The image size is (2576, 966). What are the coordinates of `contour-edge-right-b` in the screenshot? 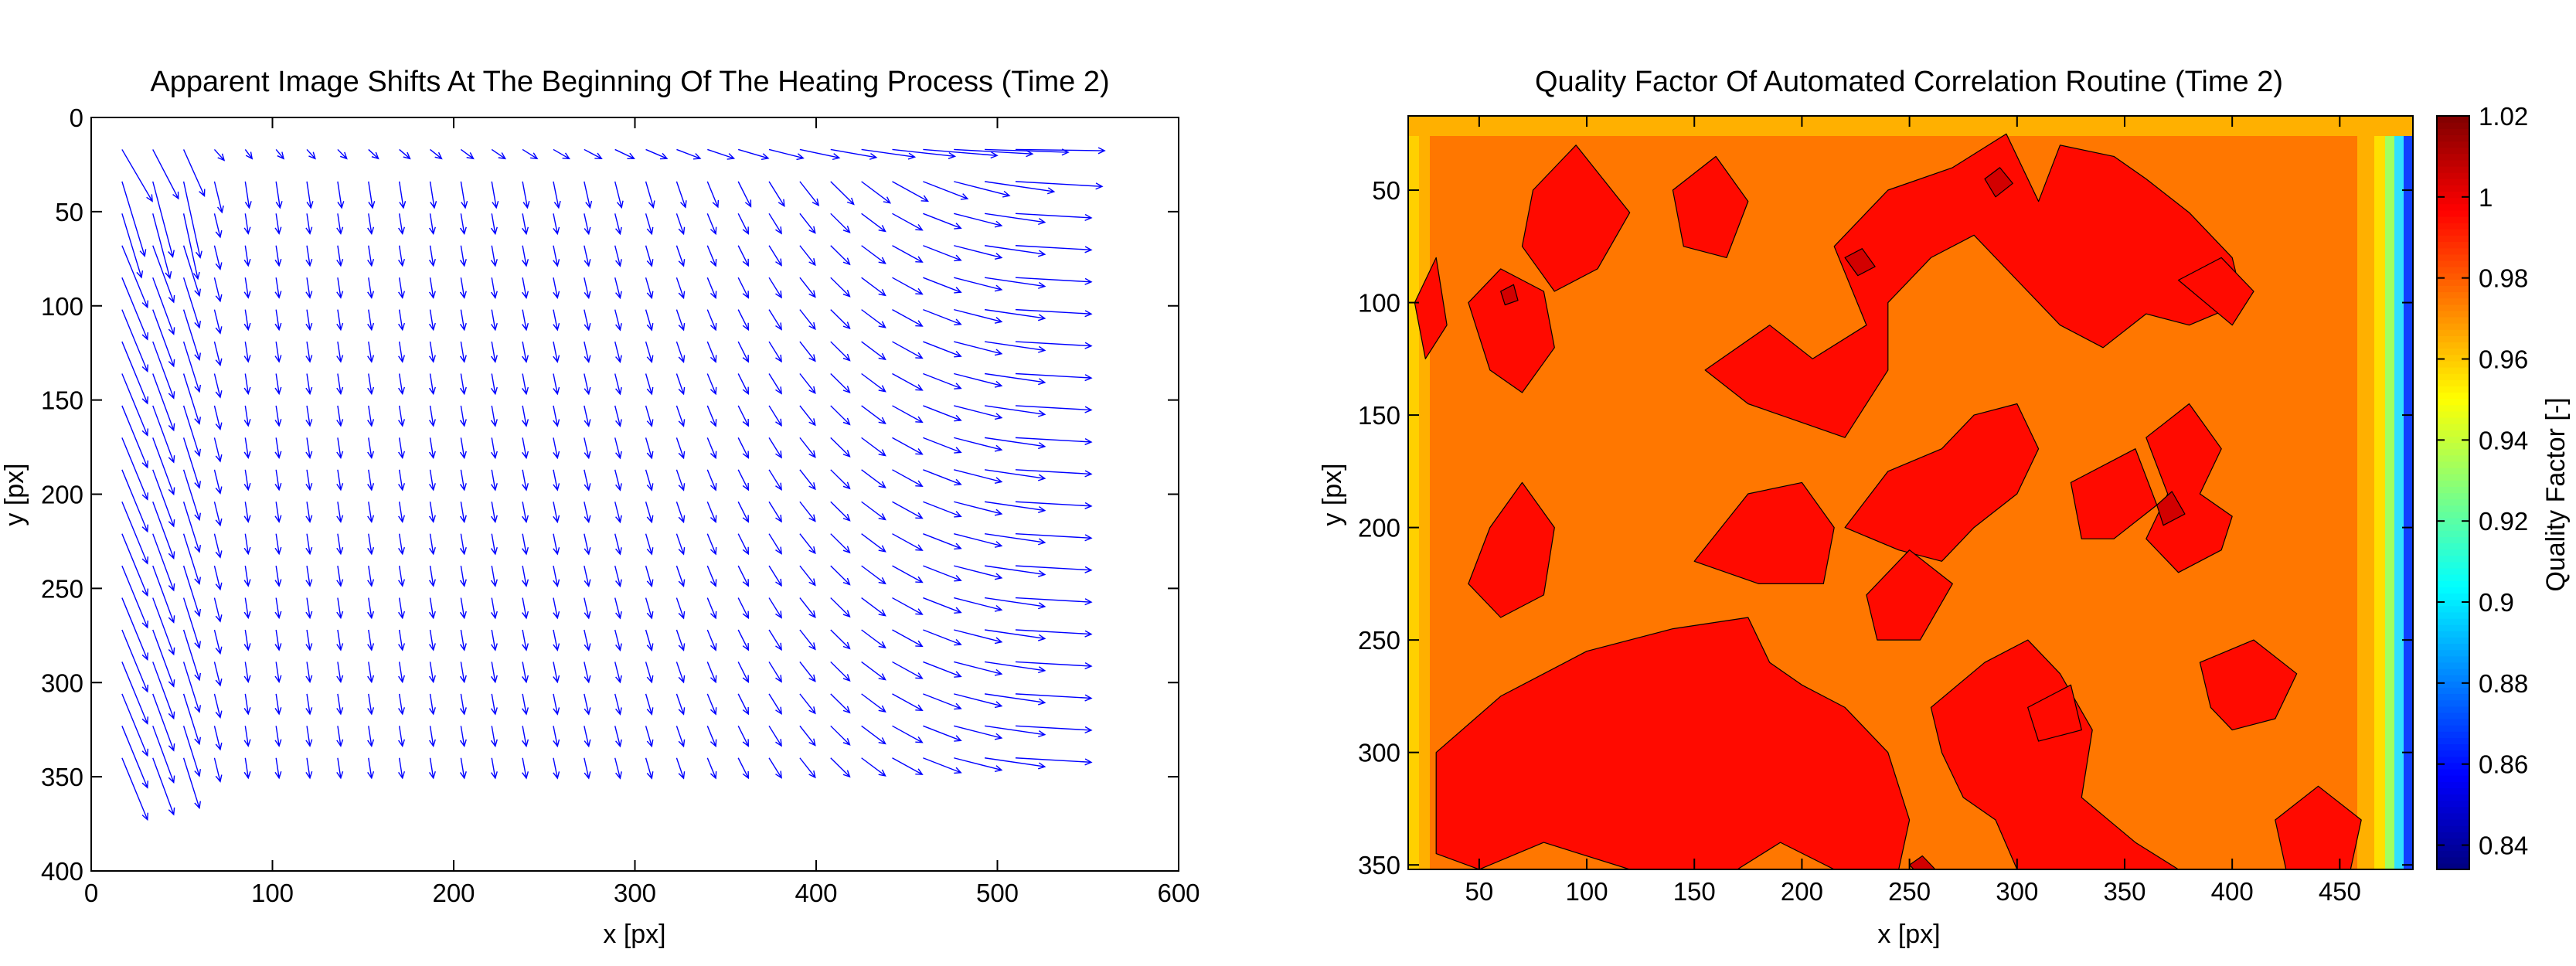 It's located at (2379, 492).